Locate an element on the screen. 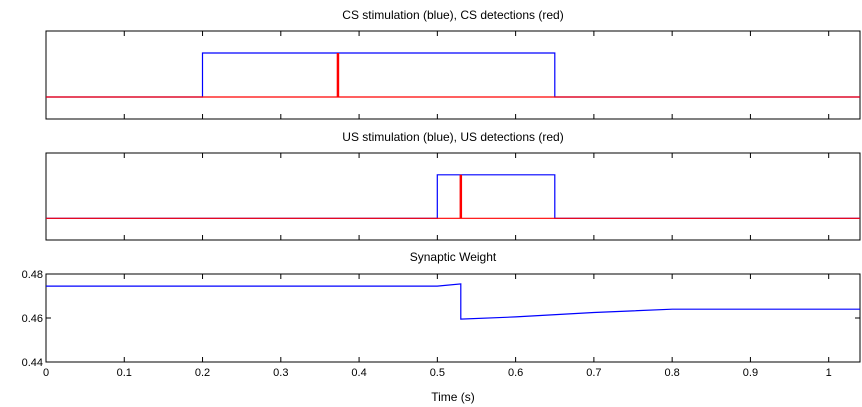 Image resolution: width=862 pixels, height=407 pixels. x-tick-label: 0.4 is located at coordinates (358, 373).